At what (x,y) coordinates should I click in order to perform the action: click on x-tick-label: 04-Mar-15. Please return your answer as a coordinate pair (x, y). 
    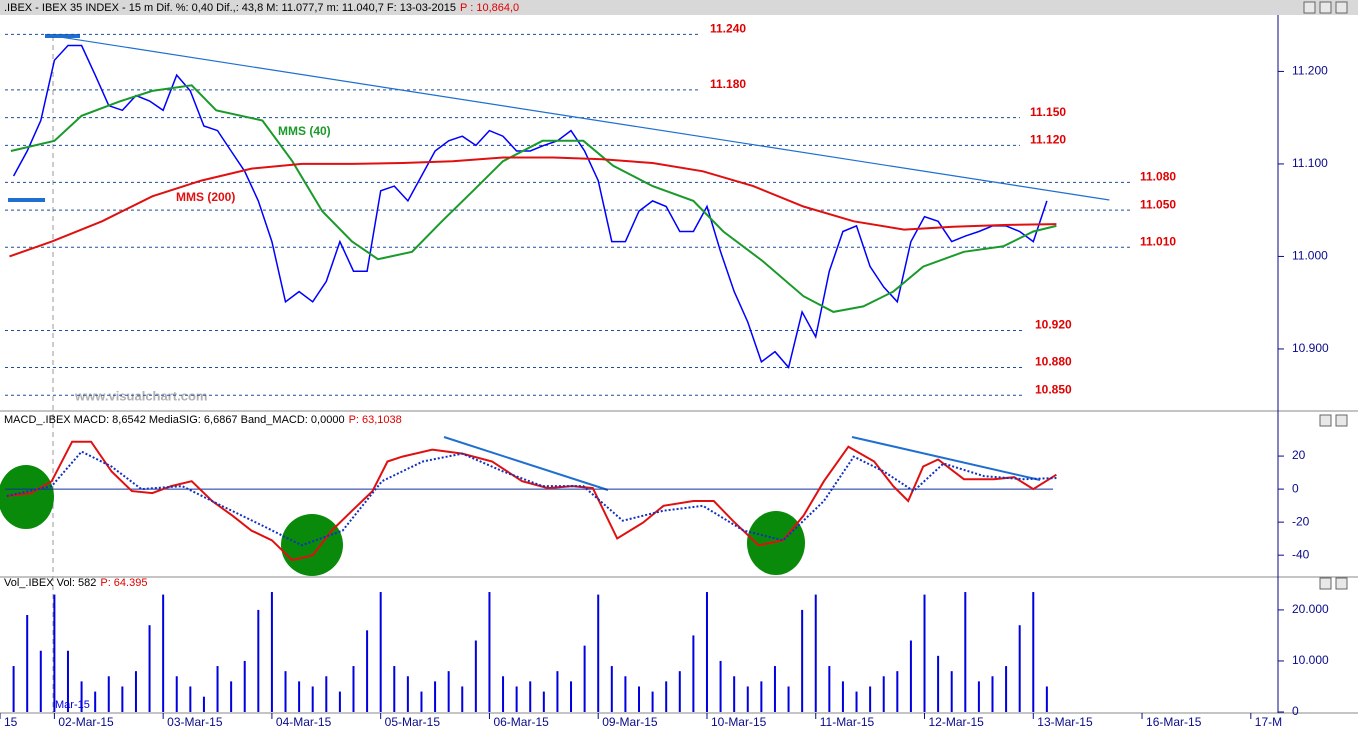
    Looking at the image, I should click on (304, 722).